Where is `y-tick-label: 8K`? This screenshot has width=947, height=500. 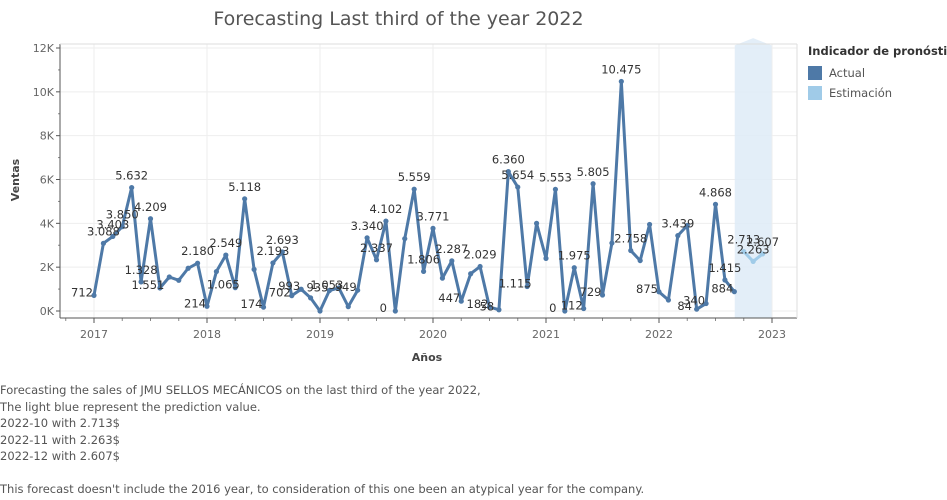
y-tick-label: 8K is located at coordinates (47, 136).